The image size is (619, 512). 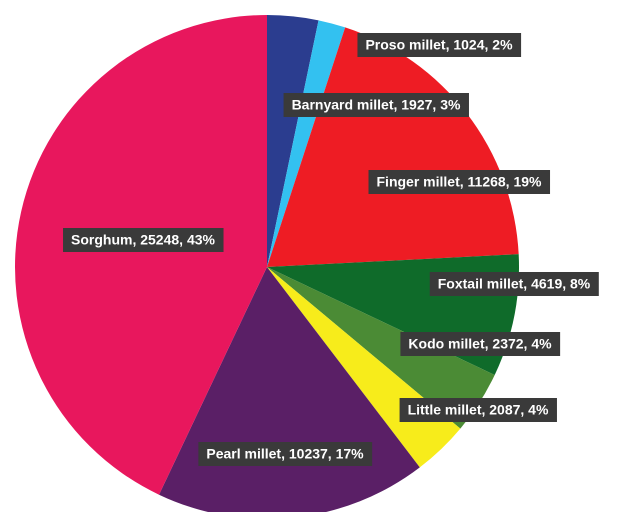 I want to click on data-label: Pearl millet, 10237, 17%, so click(x=285, y=454).